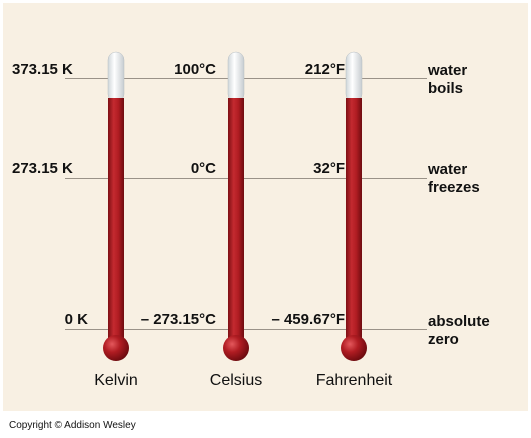 This screenshot has width=531, height=438. I want to click on absolute-zero-label: absolute zero, so click(459, 331).